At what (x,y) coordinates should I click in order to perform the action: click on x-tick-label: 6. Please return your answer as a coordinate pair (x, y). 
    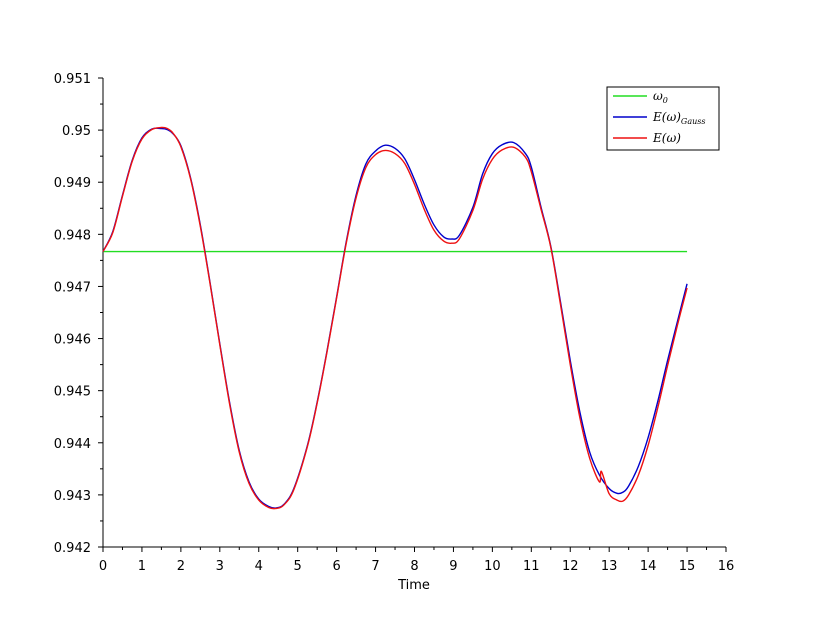
    Looking at the image, I should click on (336, 566).